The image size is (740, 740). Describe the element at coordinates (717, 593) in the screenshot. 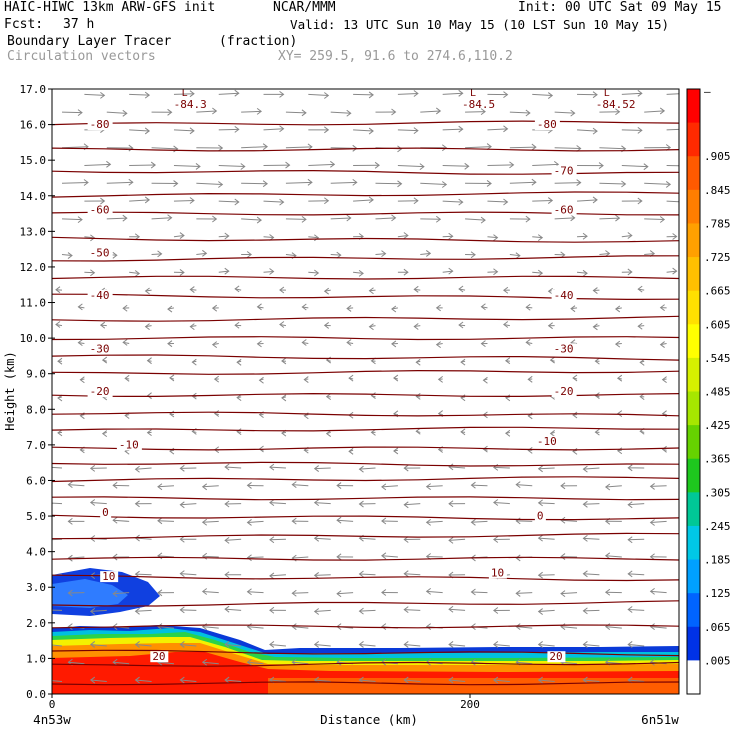

I see `colorbar-label: .125` at that location.